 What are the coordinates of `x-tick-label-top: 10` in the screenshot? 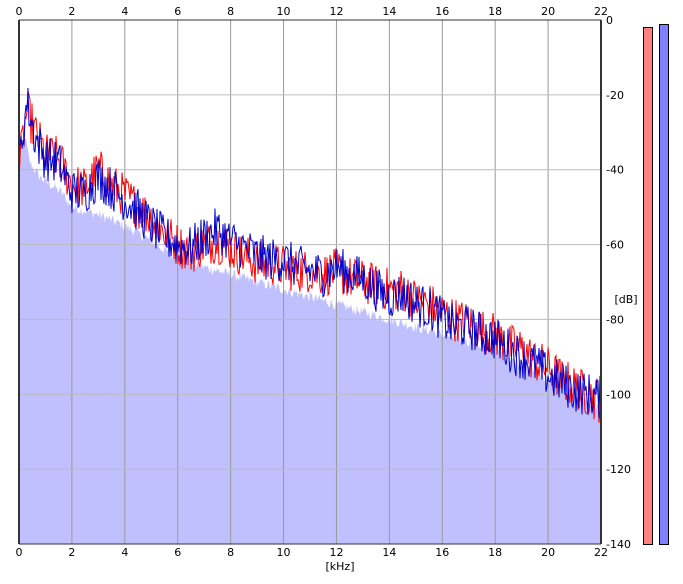 It's located at (284, 11).